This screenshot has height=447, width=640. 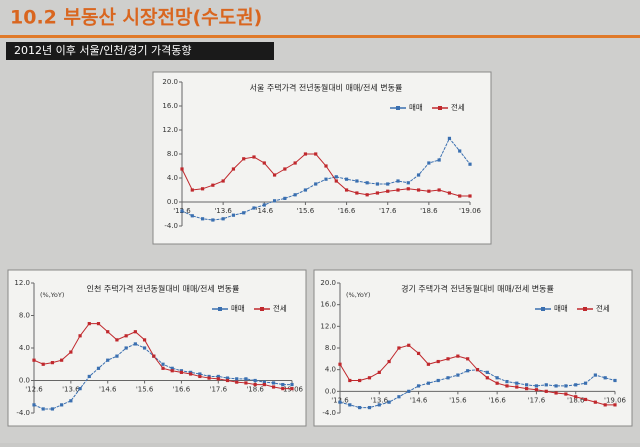 I want to click on subtitle: 2012년 이후 서울/인천/경기 가격동향, so click(x=102, y=50).